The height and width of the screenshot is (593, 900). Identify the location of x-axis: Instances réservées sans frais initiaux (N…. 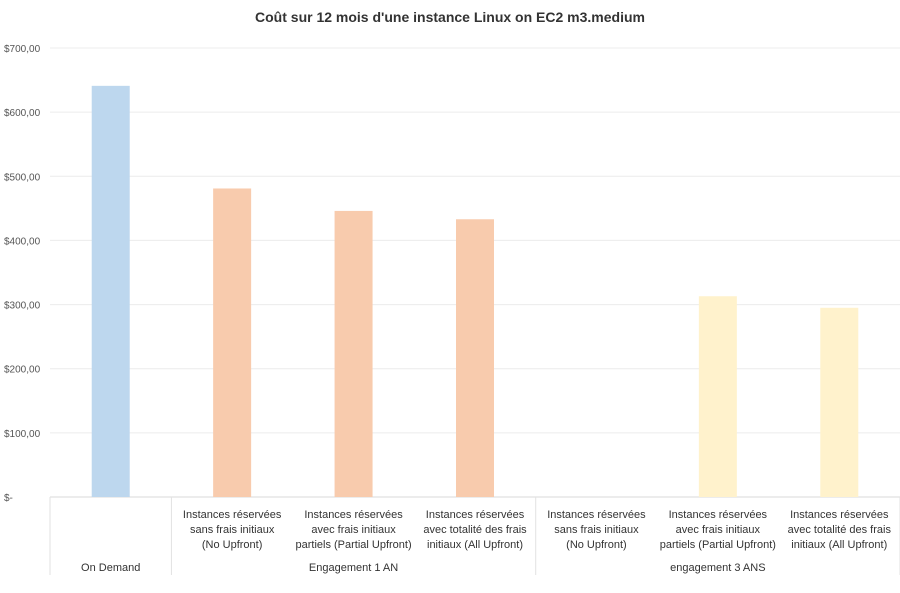
(474, 536).